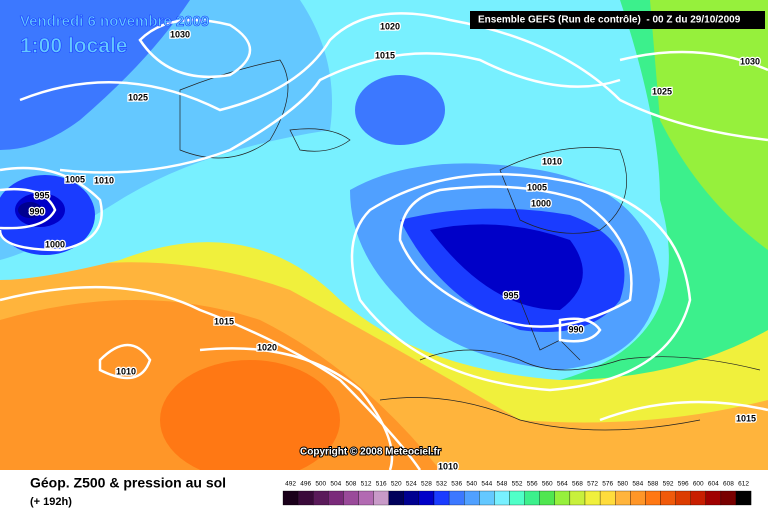  Describe the element at coordinates (426, 484) in the screenshot. I see `legend-label: 528` at that location.